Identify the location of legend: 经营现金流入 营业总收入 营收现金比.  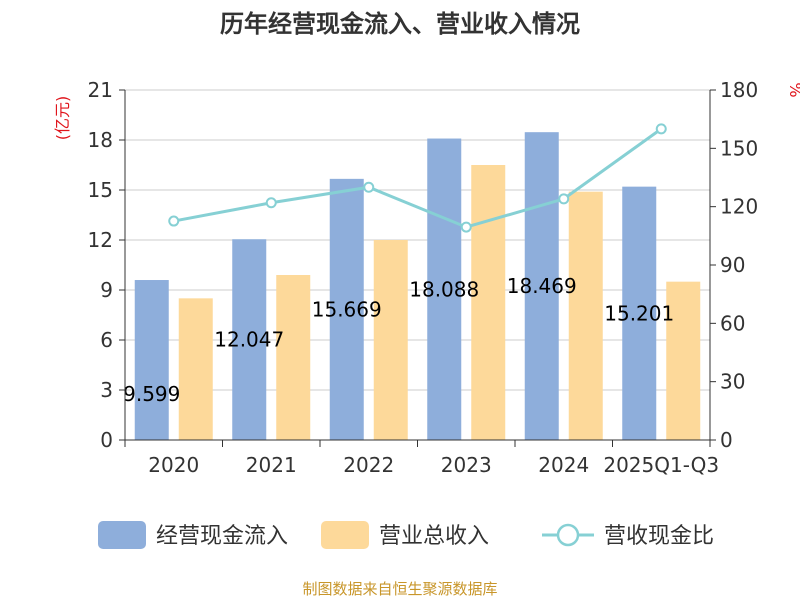
(406, 535).